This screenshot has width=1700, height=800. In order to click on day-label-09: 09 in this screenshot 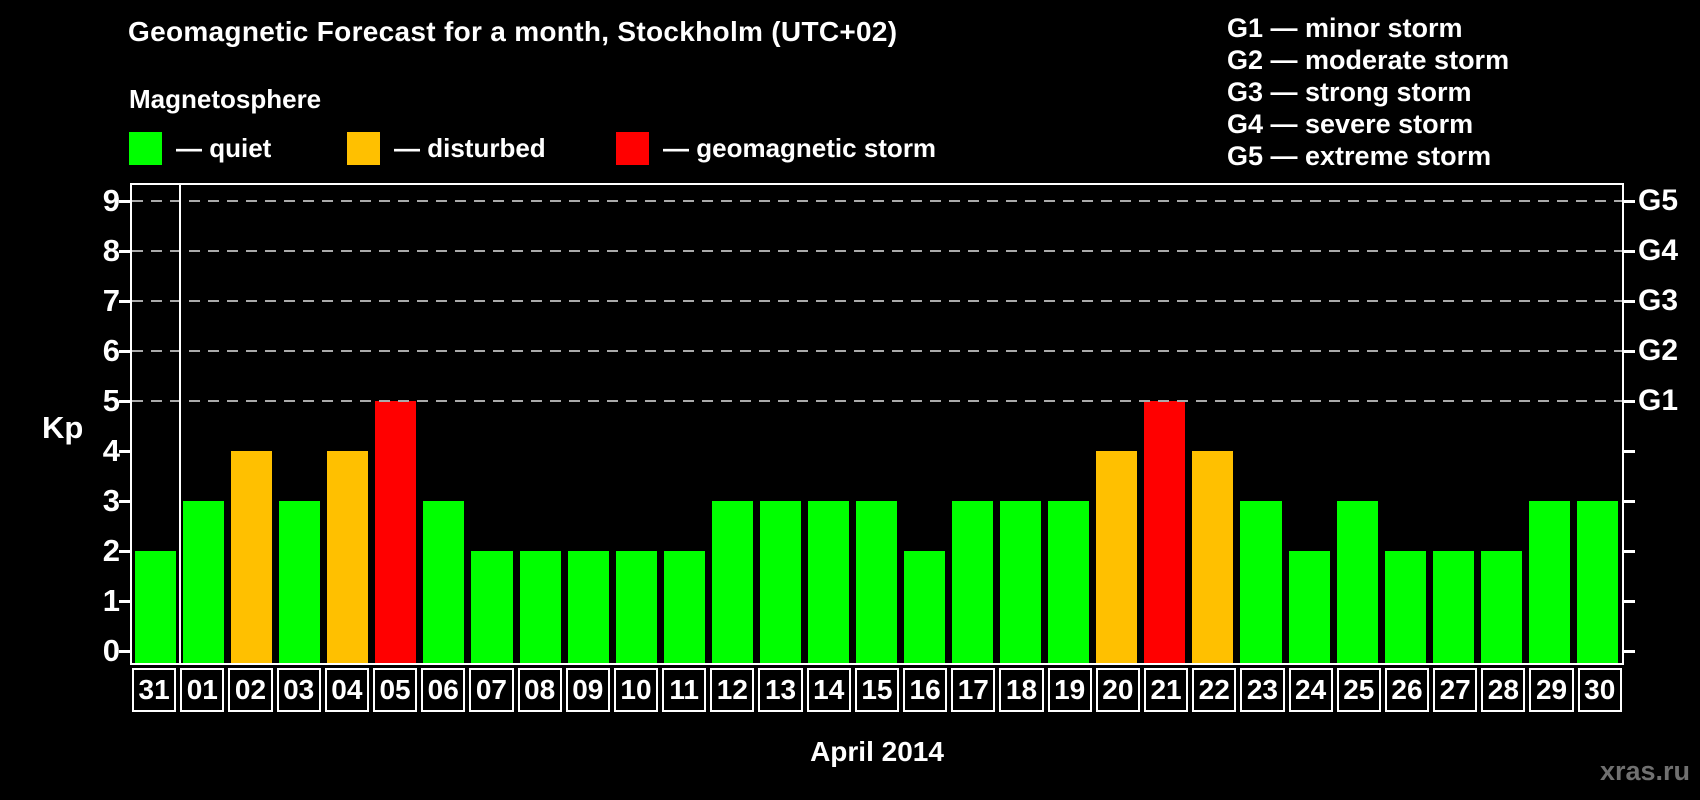, I will do `click(587, 690)`.